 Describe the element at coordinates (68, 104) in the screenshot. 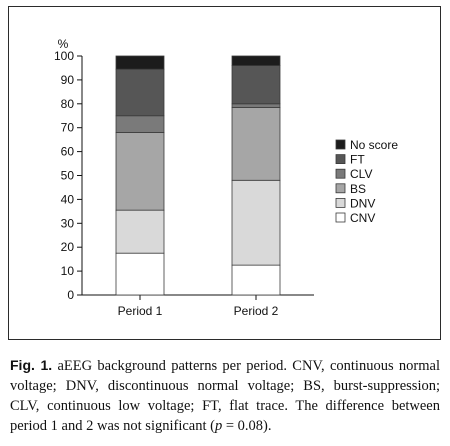

I see `y-tick-label: 80` at that location.